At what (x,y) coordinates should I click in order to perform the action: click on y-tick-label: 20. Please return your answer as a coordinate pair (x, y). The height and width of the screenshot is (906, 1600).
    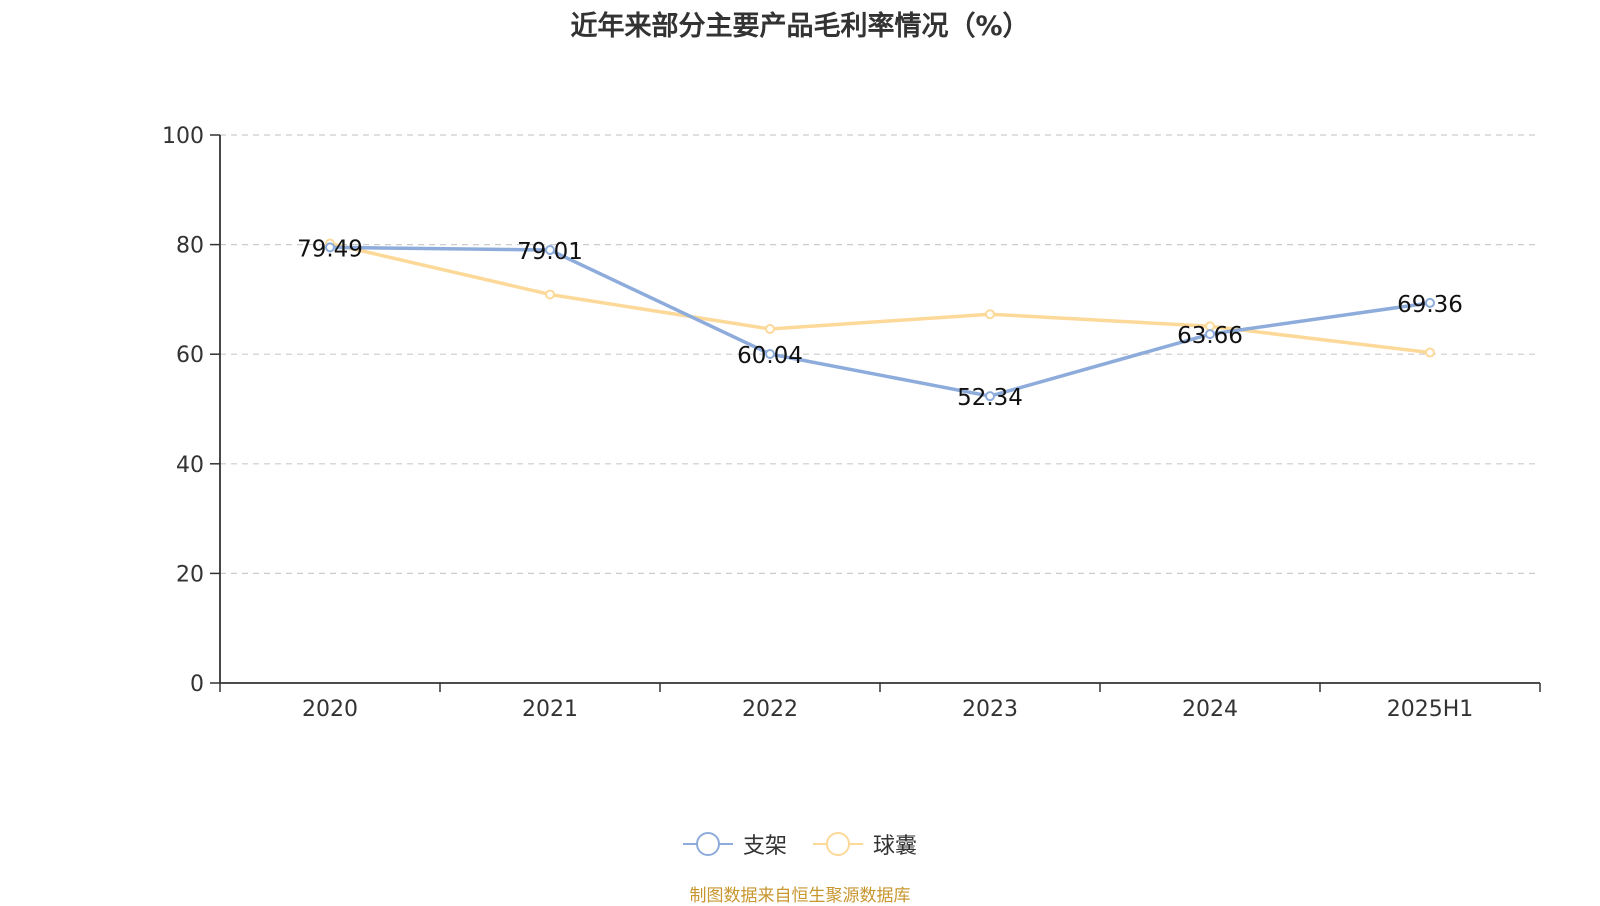
    Looking at the image, I should click on (190, 574).